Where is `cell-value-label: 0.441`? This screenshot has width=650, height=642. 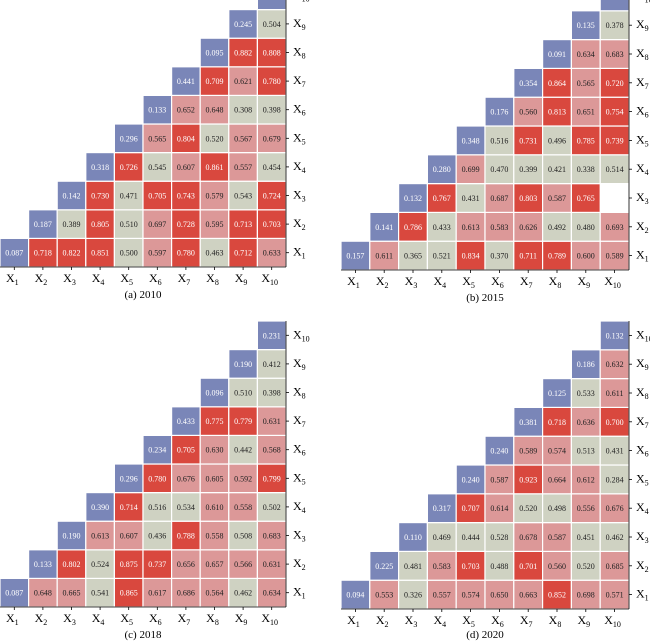 cell-value-label: 0.441 is located at coordinates (186, 81).